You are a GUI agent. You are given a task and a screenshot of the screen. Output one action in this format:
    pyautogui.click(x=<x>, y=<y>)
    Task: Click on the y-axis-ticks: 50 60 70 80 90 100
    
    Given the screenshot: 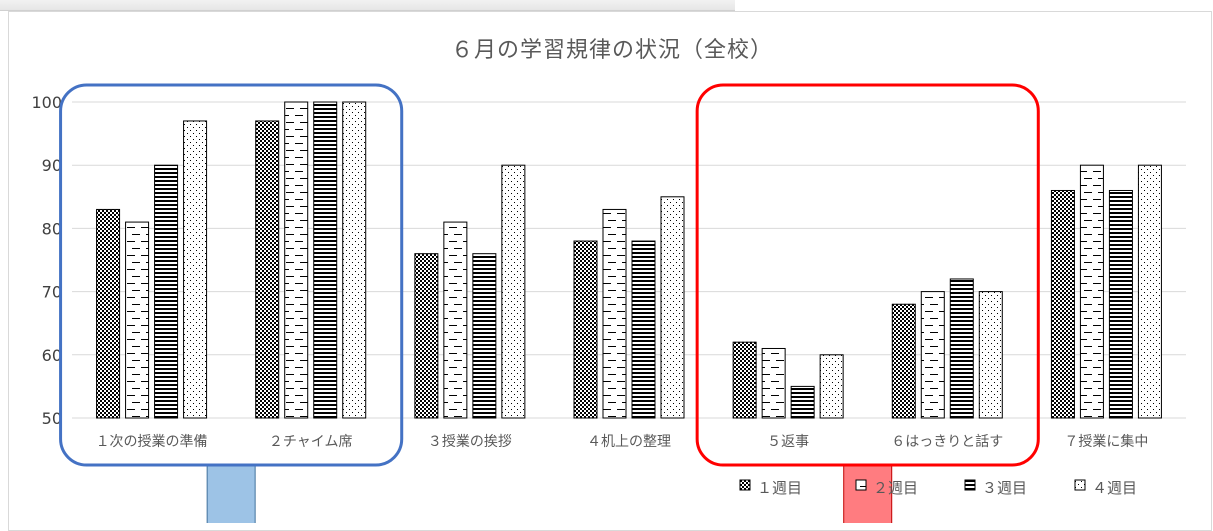 What is the action you would take?
    pyautogui.click(x=46, y=260)
    